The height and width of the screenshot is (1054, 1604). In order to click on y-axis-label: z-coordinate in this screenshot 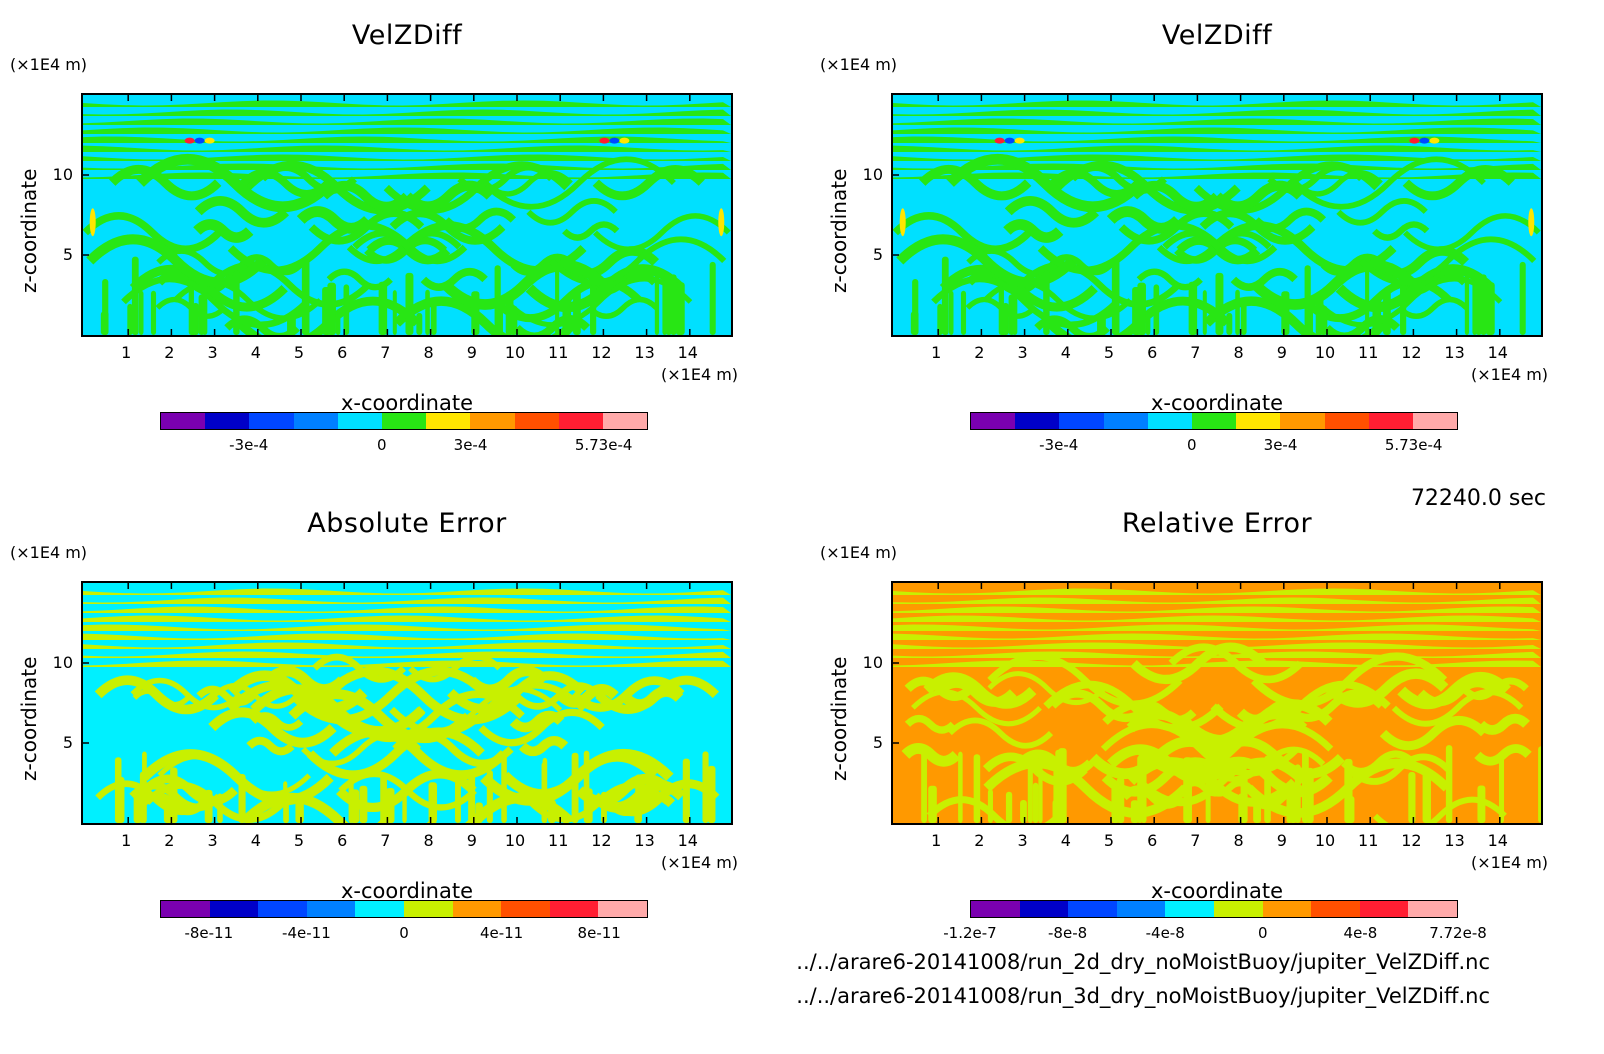, I will do `click(839, 718)`.